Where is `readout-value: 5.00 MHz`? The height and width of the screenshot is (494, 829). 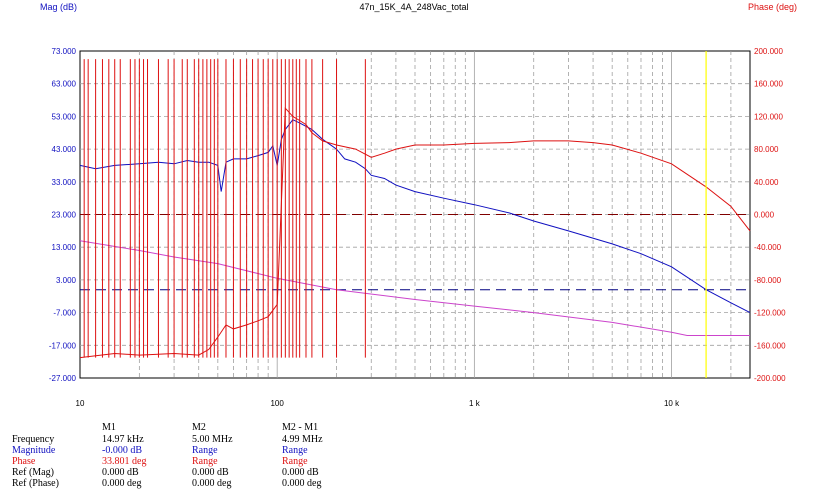 readout-value: 5.00 MHz is located at coordinates (212, 439).